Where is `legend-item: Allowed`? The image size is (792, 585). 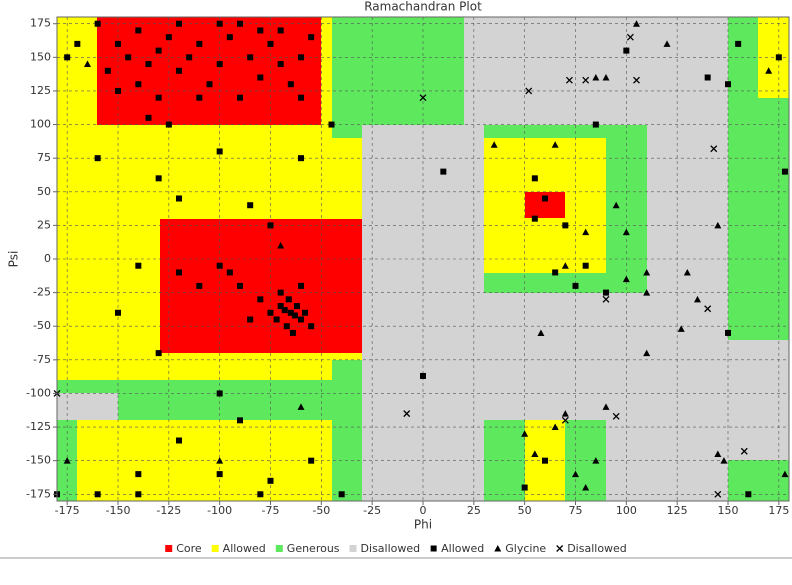
legend-item: Allowed is located at coordinates (457, 548).